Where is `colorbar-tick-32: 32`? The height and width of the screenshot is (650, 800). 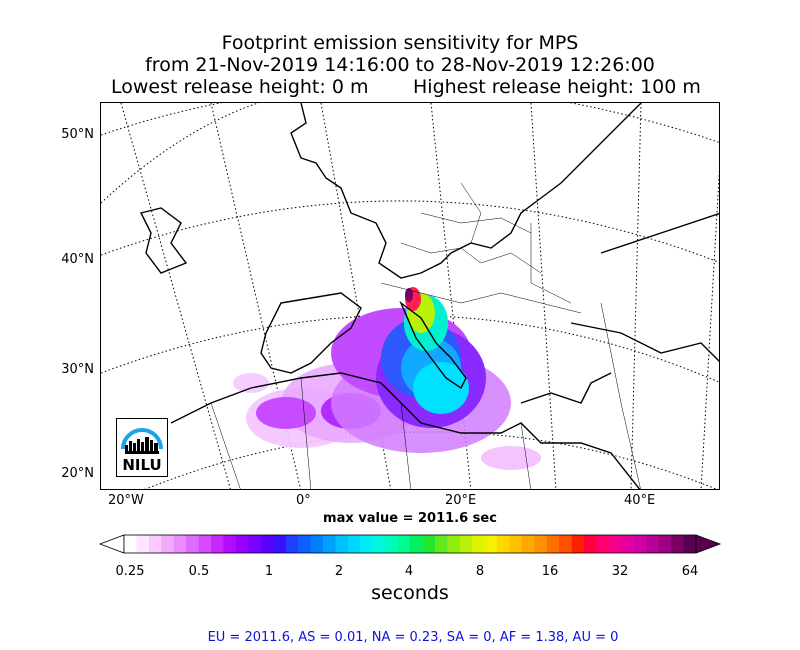 colorbar-tick-32: 32 is located at coordinates (620, 571).